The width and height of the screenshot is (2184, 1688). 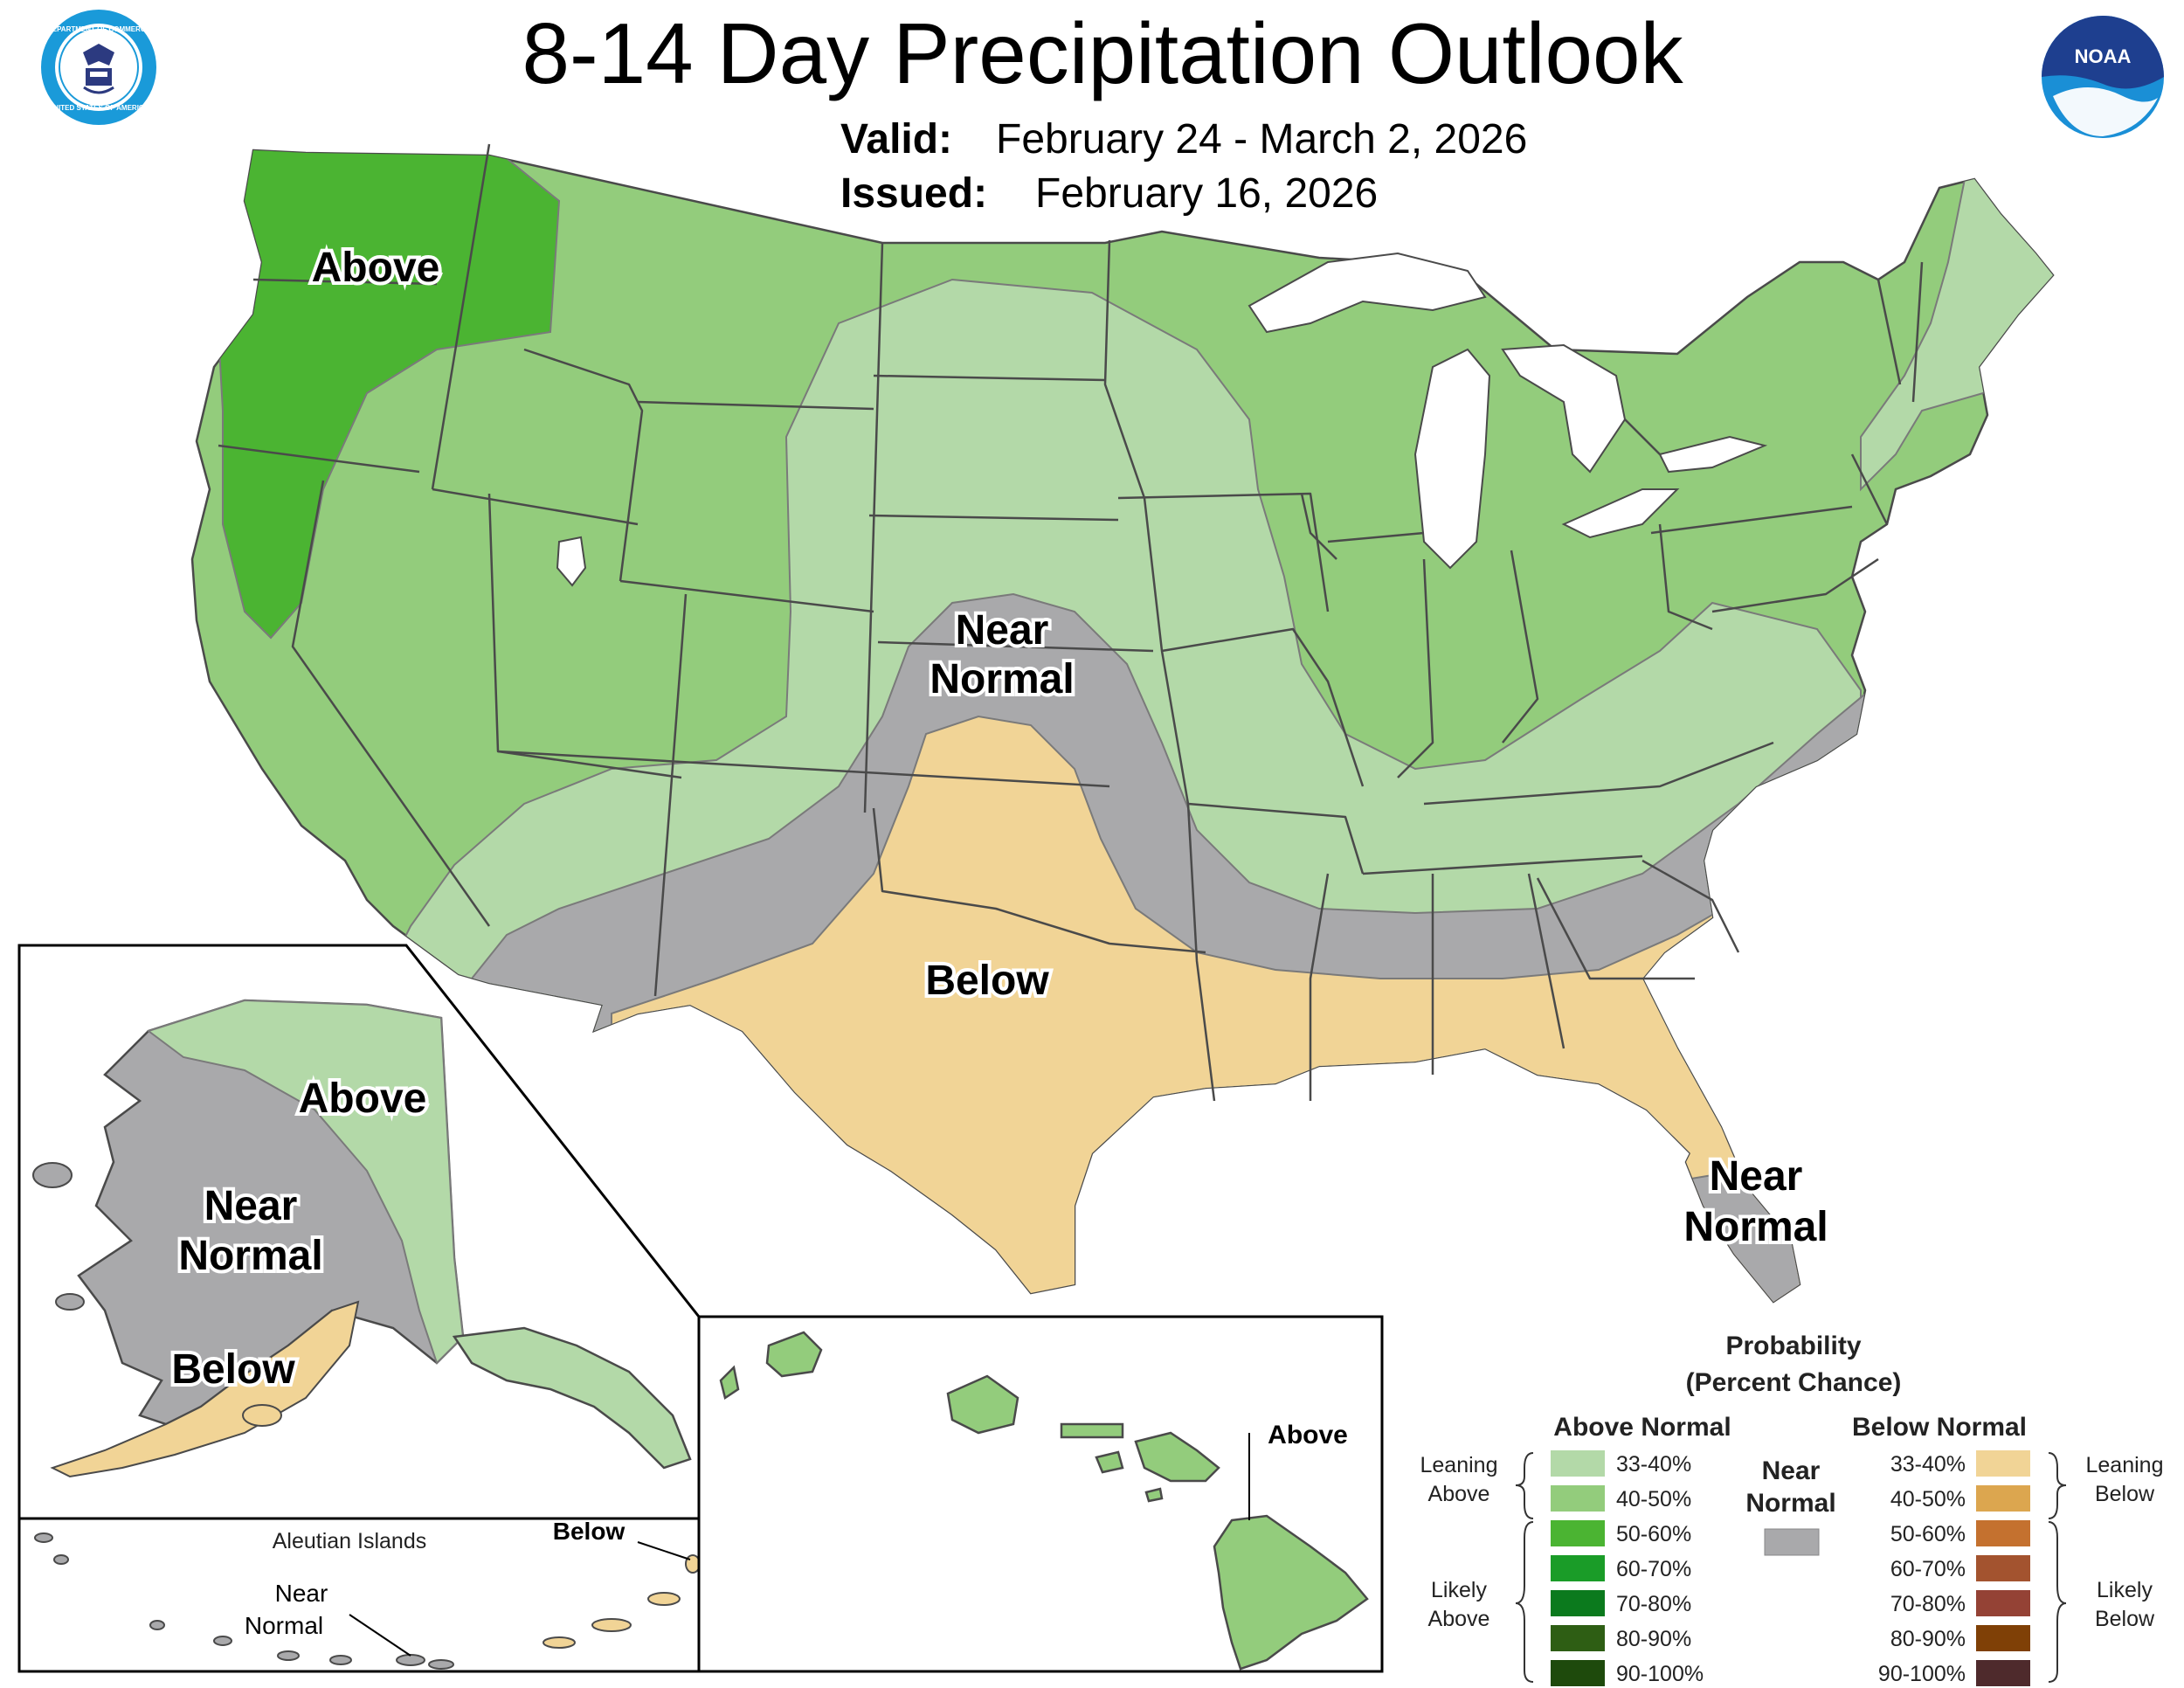 I want to click on issued-value: February 16, 2026, so click(x=1206, y=193).